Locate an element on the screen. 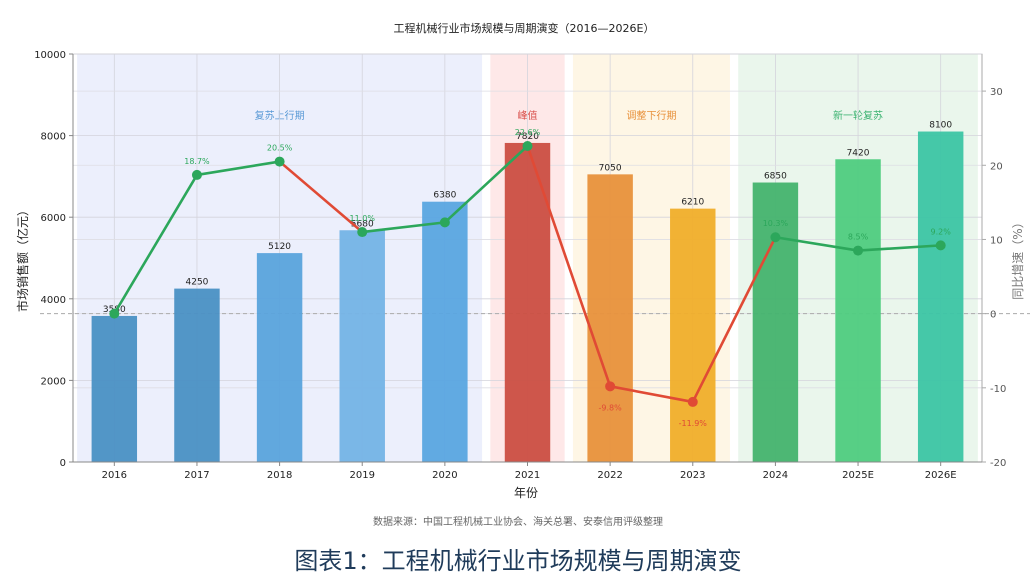  bar-2018 is located at coordinates (279, 357).